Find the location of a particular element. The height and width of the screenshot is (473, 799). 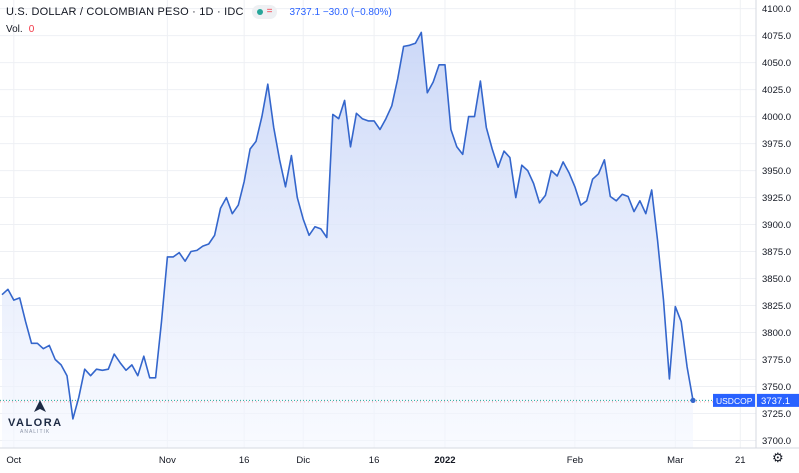

y-tick-label: 4025.0 is located at coordinates (776, 90).